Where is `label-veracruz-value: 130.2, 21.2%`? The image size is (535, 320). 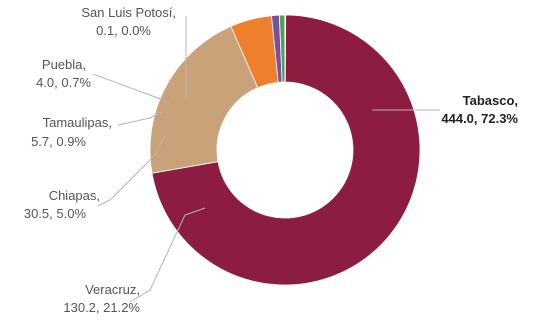
label-veracruz-value: 130.2, 21.2% is located at coordinates (101, 307).